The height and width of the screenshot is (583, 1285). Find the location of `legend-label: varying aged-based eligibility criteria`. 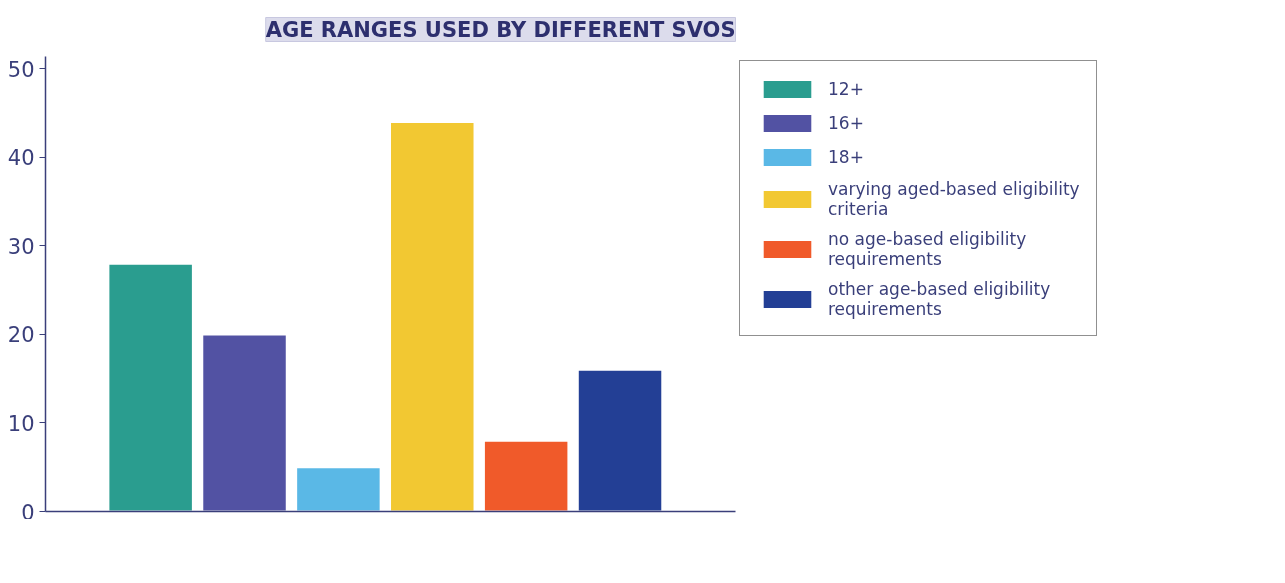

legend-label: varying aged-based eligibility criteria is located at coordinates (954, 199).